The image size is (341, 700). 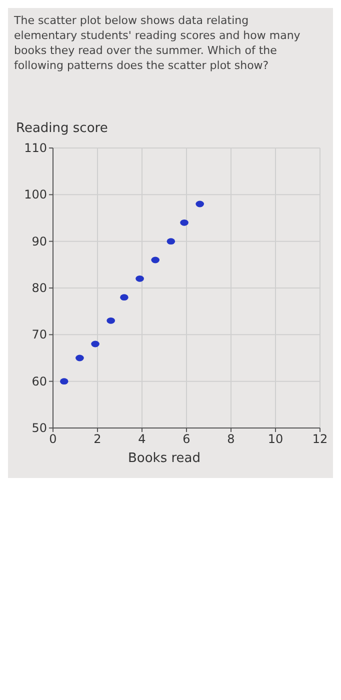 I want to click on y-tick-label: 110, so click(x=35, y=148).